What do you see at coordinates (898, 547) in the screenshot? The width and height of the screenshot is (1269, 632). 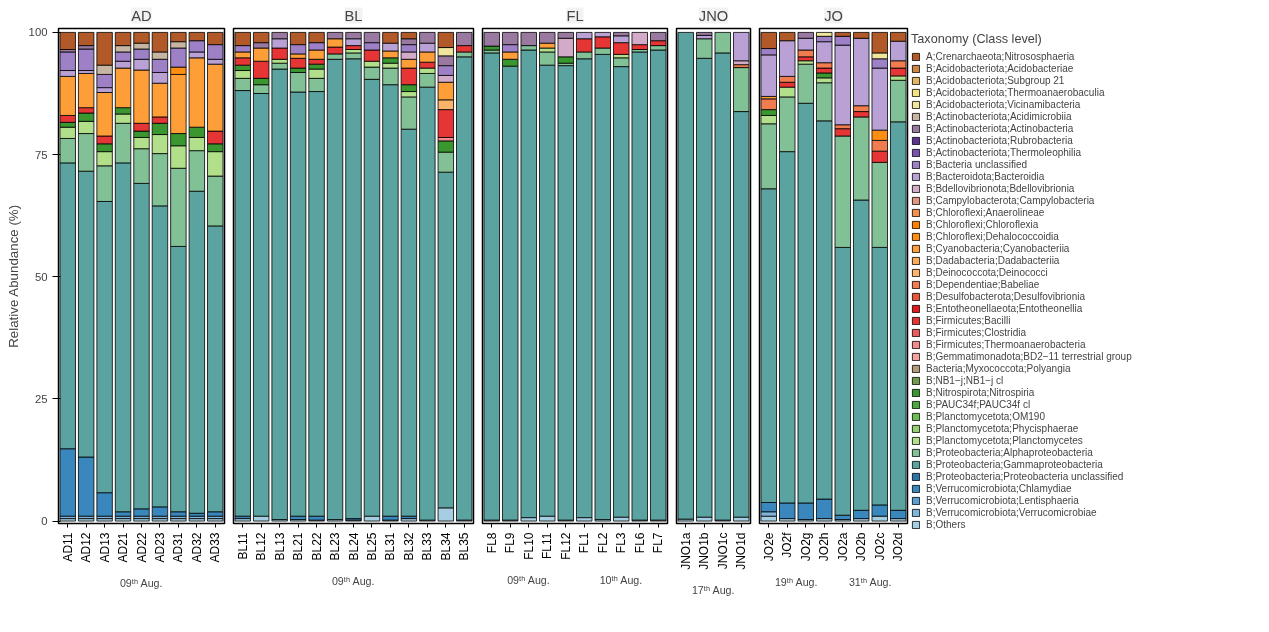 I see `x-tick-label: JO2d` at bounding box center [898, 547].